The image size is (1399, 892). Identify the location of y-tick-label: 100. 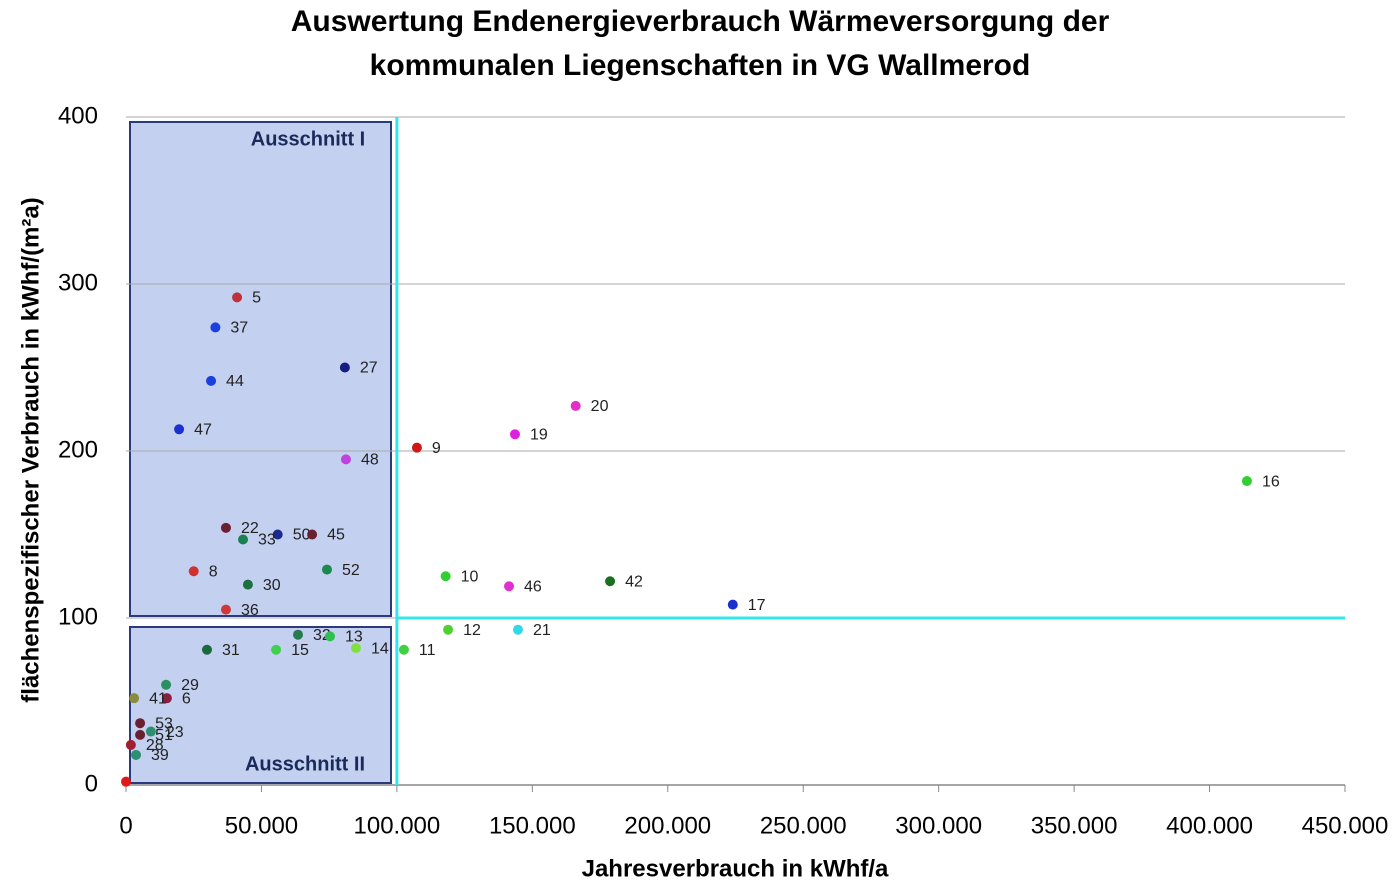
(78, 616).